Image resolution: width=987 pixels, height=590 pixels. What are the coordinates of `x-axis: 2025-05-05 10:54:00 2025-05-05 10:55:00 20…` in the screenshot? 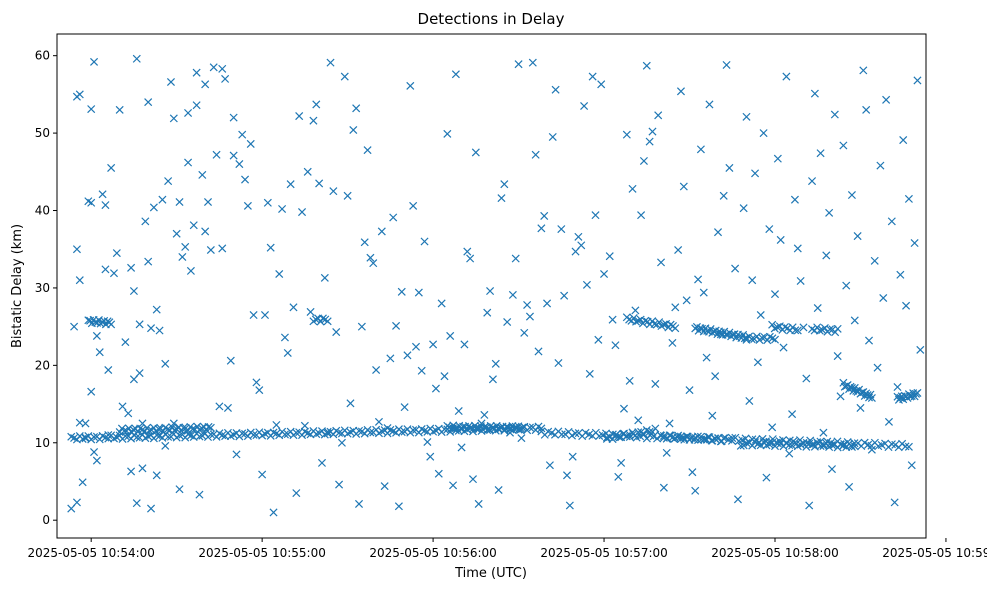 It's located at (507, 549).